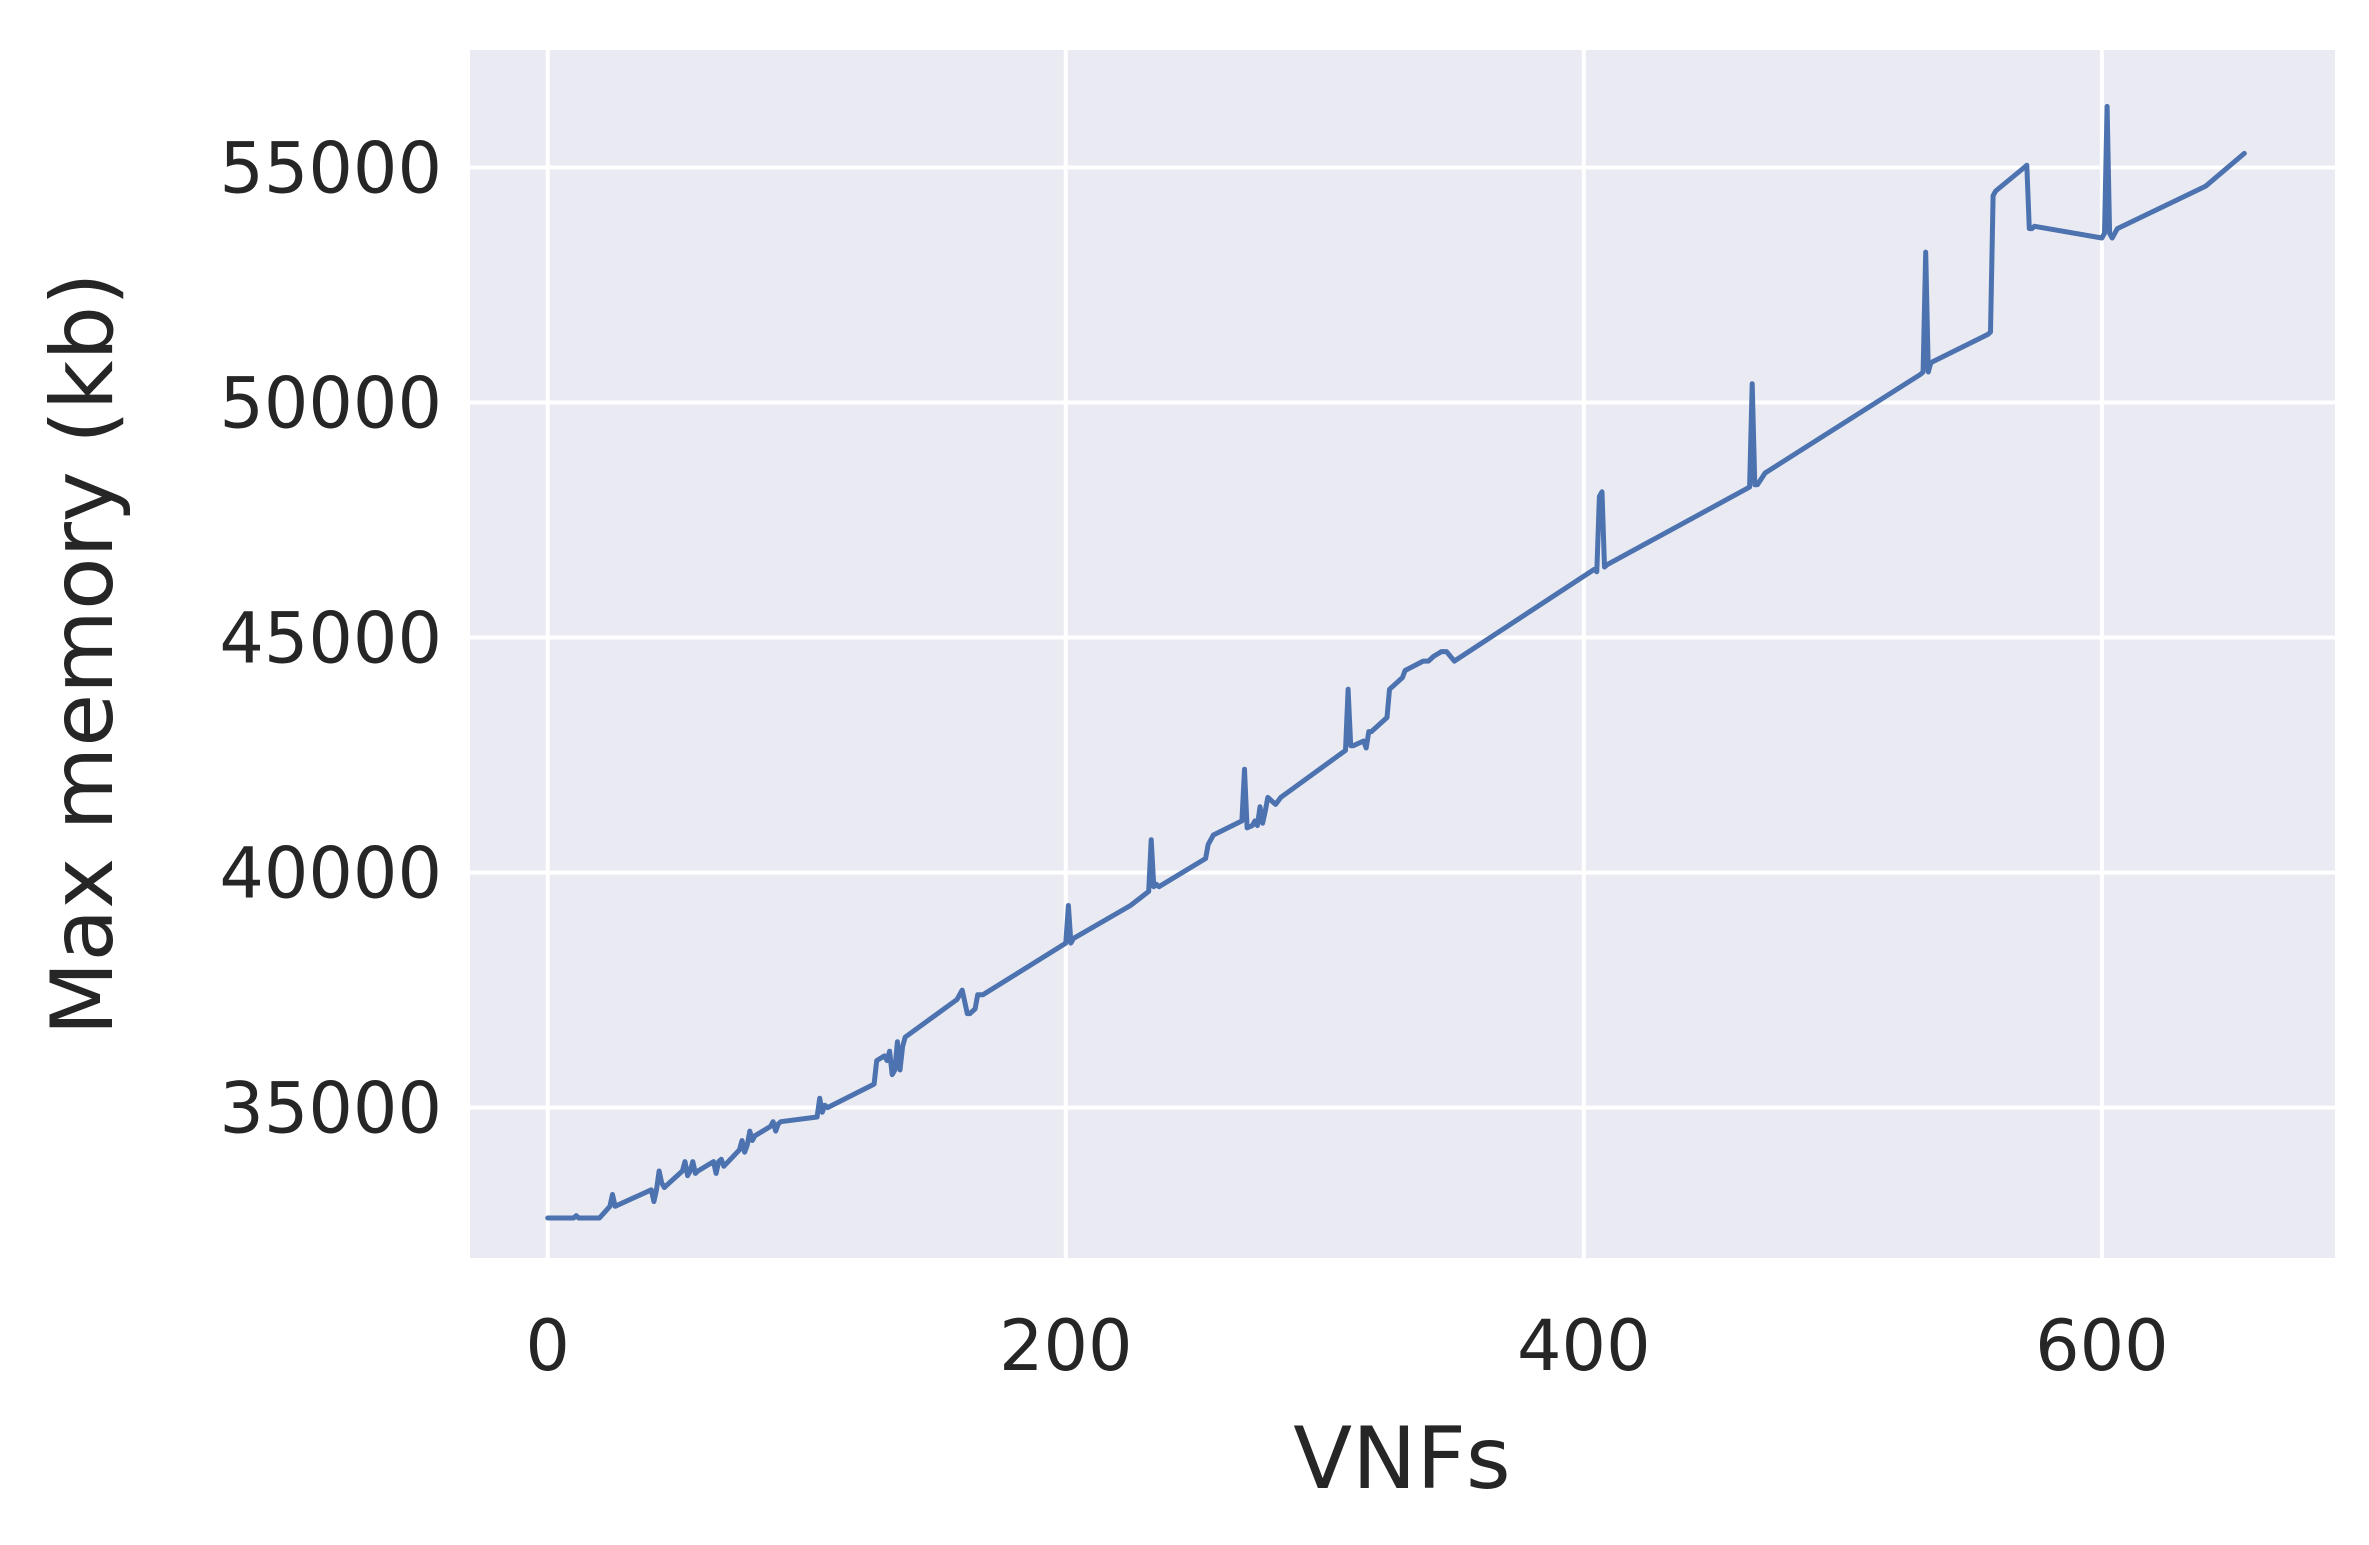 The image size is (2369, 1545). Describe the element at coordinates (330, 874) in the screenshot. I see `y-tick-label: 40000` at that location.